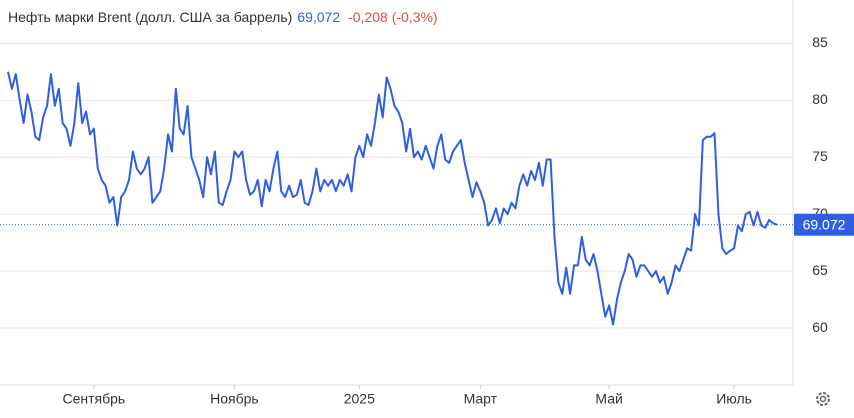  What do you see at coordinates (318, 17) in the screenshot?
I see `price: 69,072` at bounding box center [318, 17].